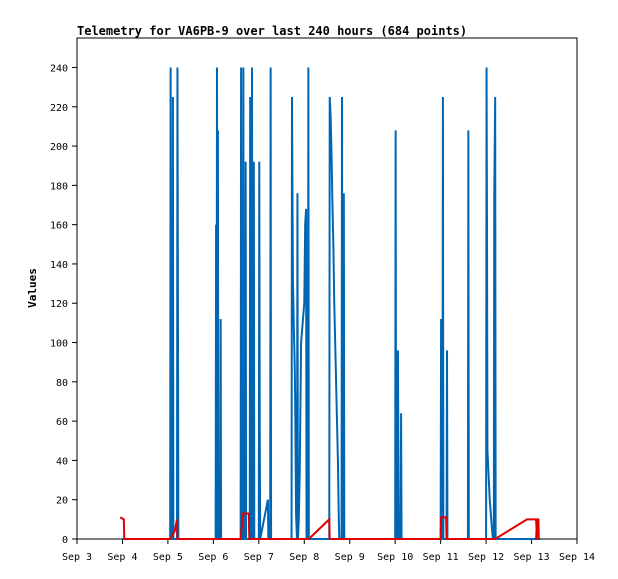 This screenshot has width=618, height=579. Describe the element at coordinates (304, 557) in the screenshot. I see `x-tick-label: Sep 8` at that location.